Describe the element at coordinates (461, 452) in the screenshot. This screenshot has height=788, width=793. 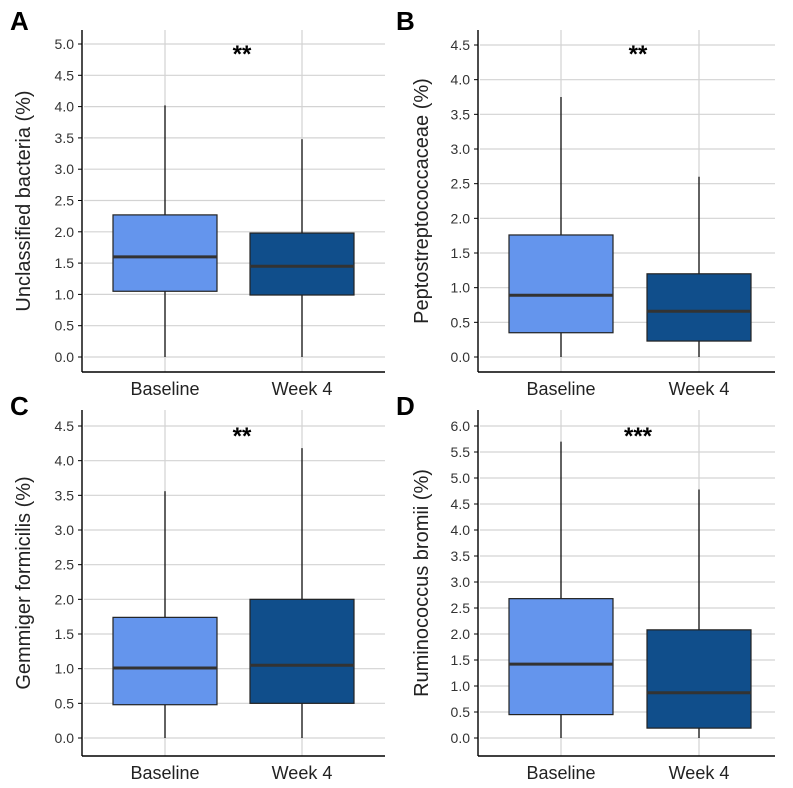
I see `y-tick-label: 5.5` at that location.